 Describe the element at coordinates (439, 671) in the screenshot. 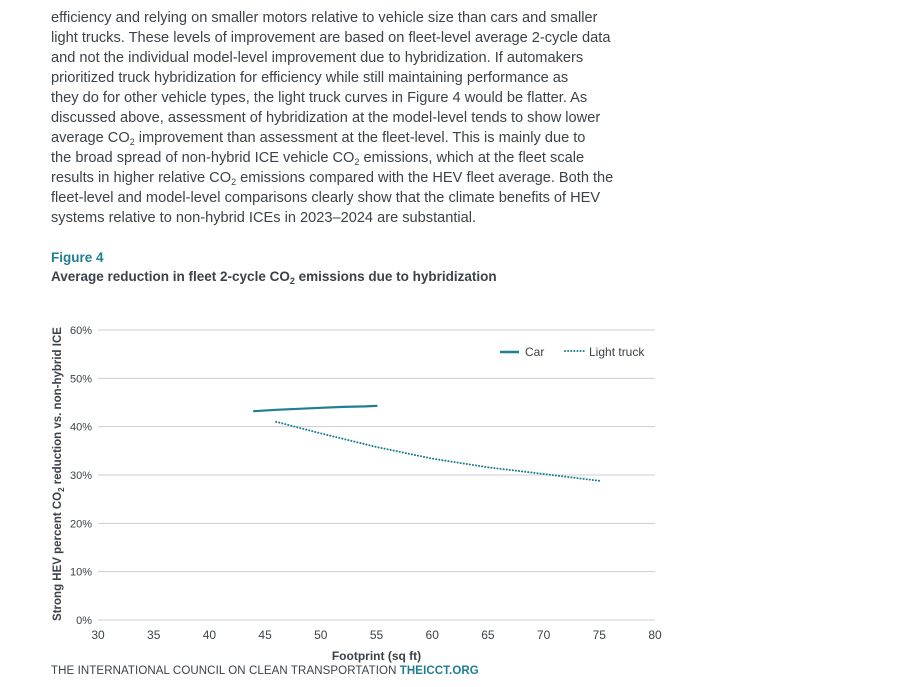

I see `footer-url-link: THEICCT.ORG` at that location.